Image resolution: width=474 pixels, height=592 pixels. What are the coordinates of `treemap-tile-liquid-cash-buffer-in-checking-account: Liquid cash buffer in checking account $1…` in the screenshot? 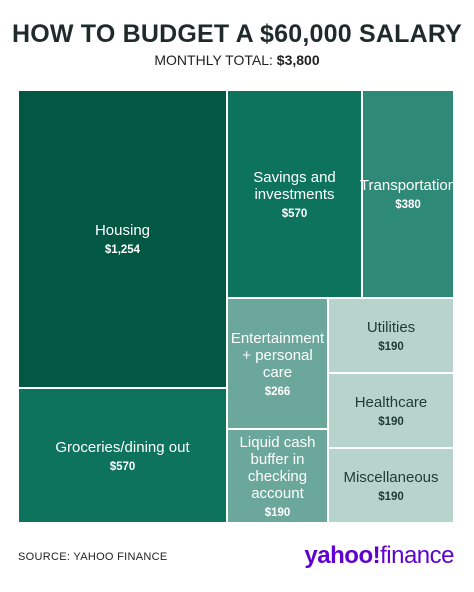 It's located at (277, 476).